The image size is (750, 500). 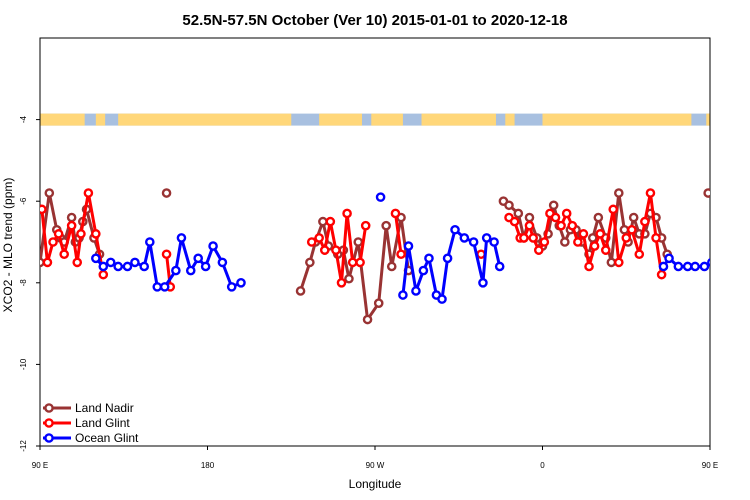 I want to click on y-tick-label: -10, so click(x=23, y=364).